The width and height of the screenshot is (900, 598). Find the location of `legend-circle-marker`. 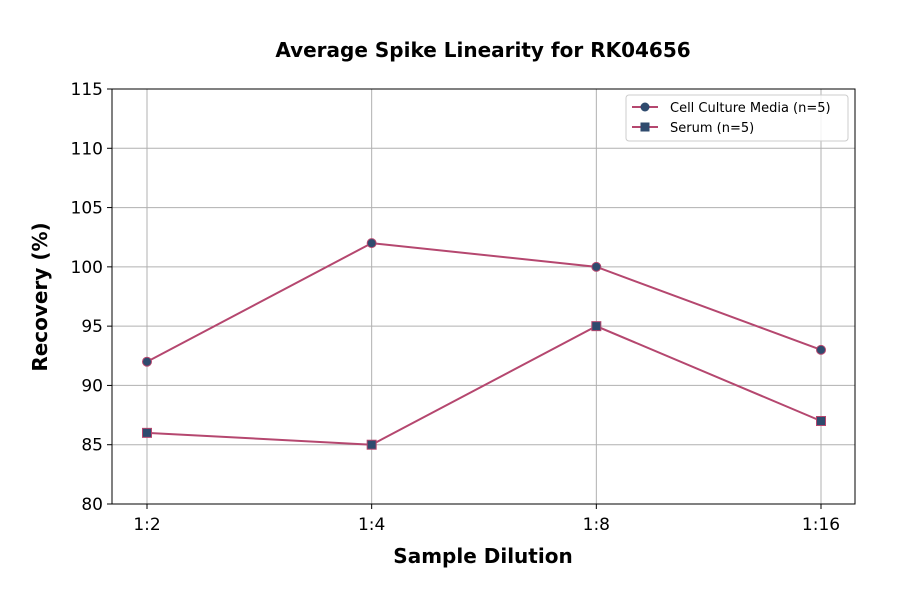

legend-circle-marker is located at coordinates (645, 107).